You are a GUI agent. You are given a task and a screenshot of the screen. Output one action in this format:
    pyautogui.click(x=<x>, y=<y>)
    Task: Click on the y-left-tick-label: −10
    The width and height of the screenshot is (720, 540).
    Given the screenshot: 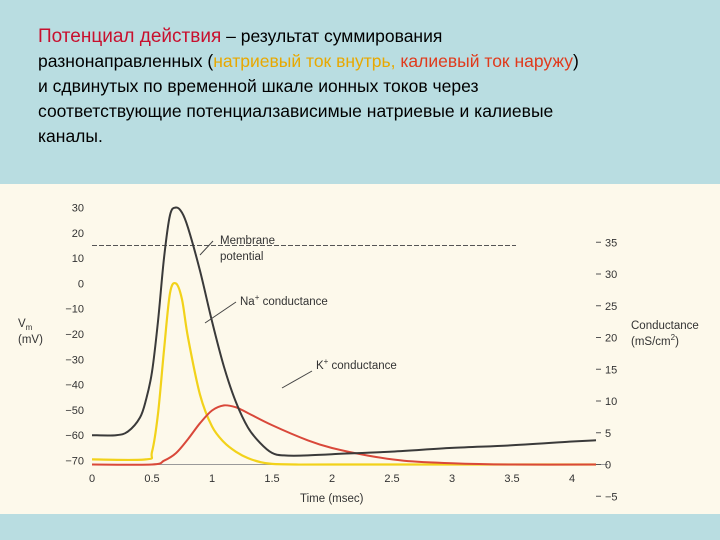 What is the action you would take?
    pyautogui.click(x=74, y=310)
    